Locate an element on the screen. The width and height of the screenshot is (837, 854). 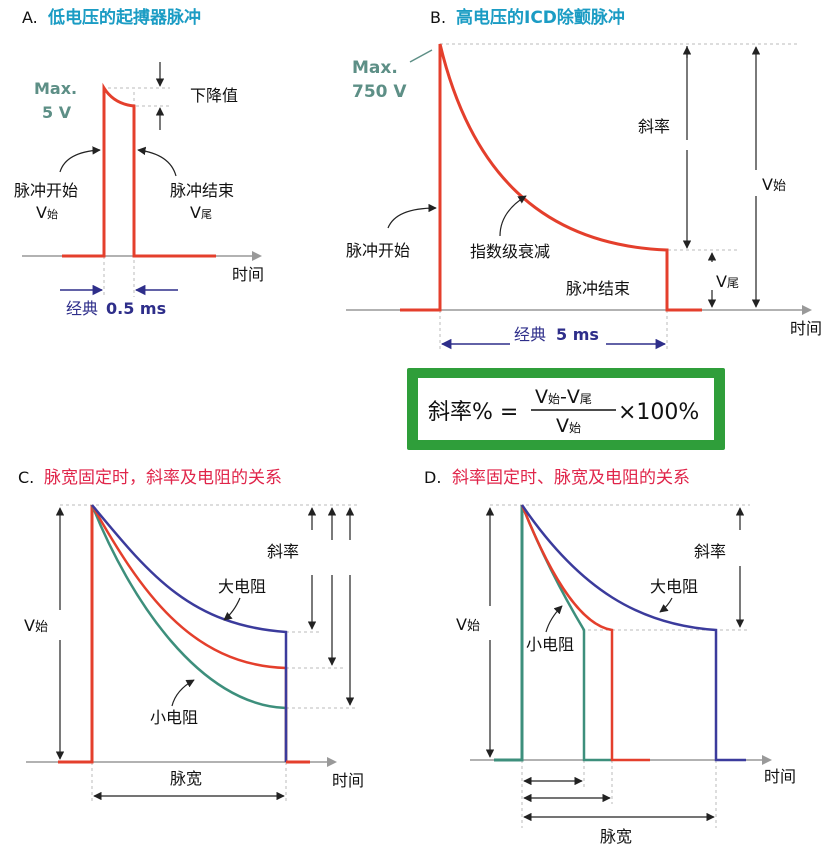
panel-d-width-label: 脉宽 is located at coordinates (616, 836).